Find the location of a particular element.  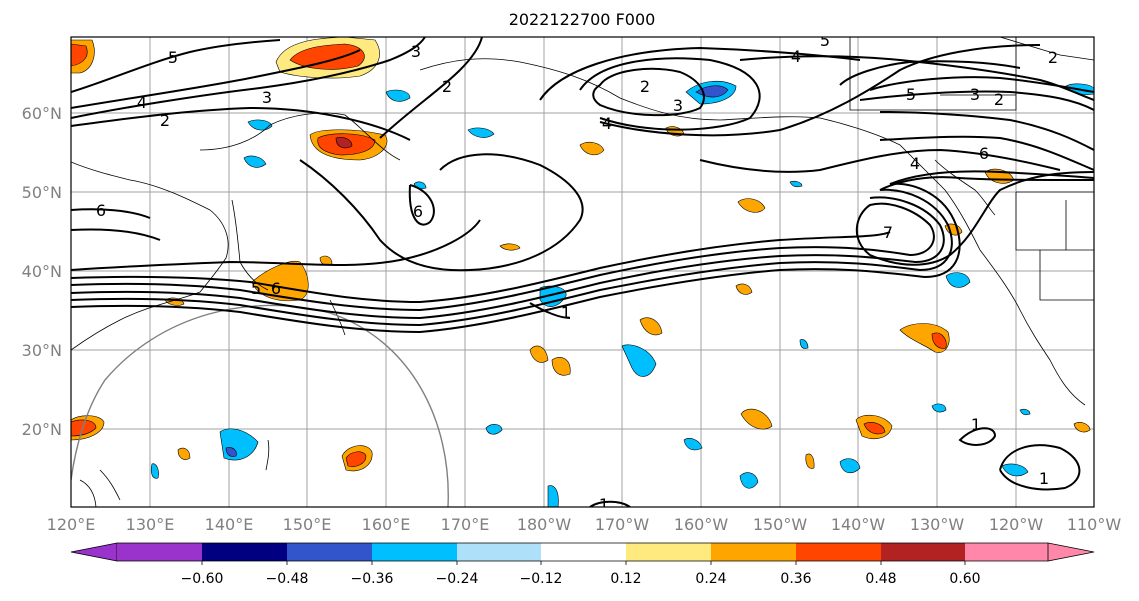

contour-label: 7 is located at coordinates (888, 232).